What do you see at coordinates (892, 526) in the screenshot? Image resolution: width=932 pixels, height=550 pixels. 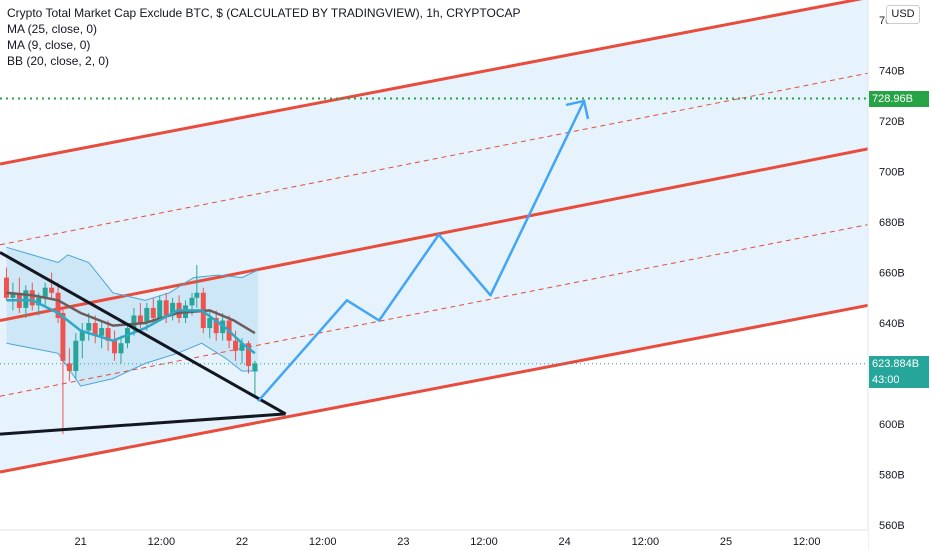 I see `y-tick-label: 560B` at bounding box center [892, 526].